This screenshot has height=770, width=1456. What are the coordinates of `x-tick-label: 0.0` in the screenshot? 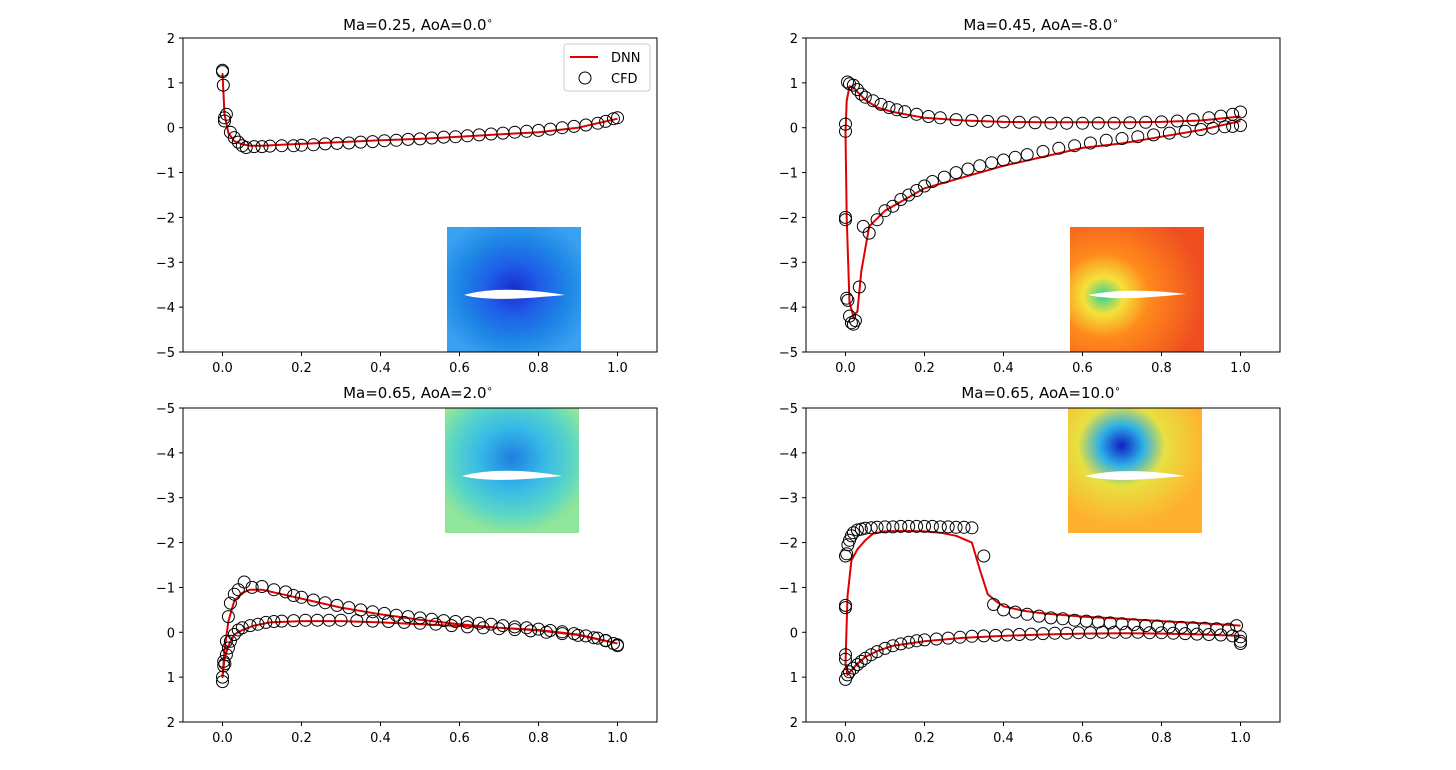 It's located at (222, 738).